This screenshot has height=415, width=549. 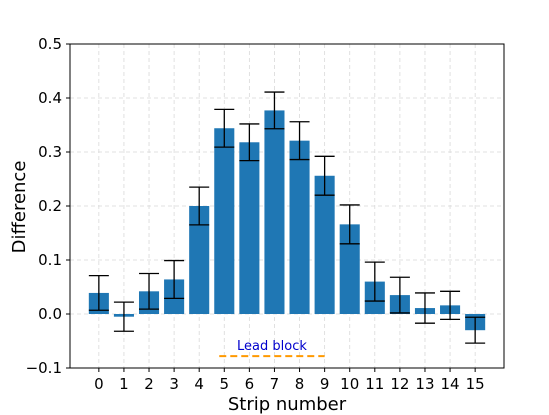 What do you see at coordinates (19, 207) in the screenshot?
I see `y-axis-label: Difference` at bounding box center [19, 207].